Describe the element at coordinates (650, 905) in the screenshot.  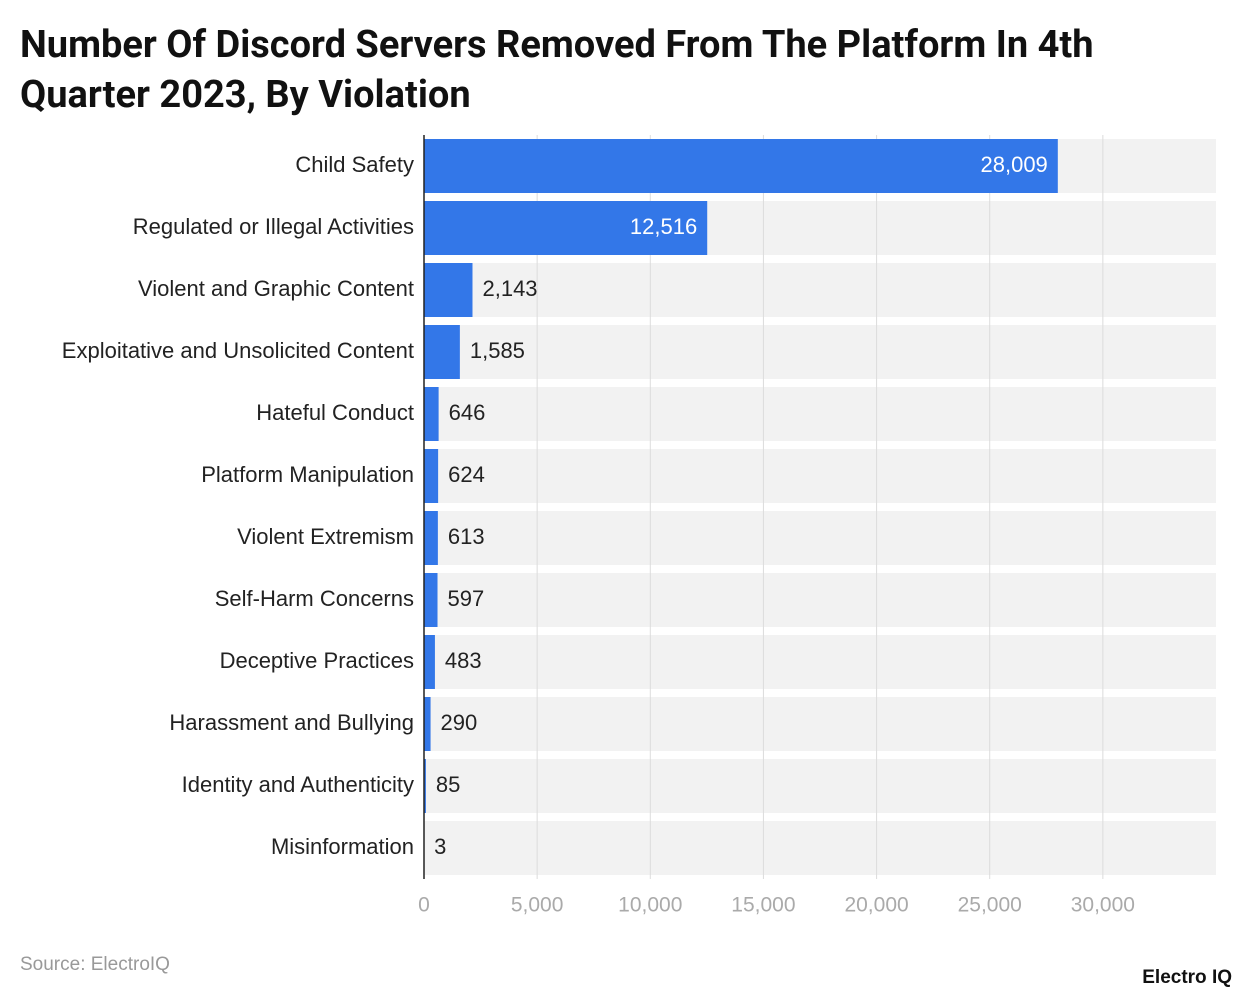
I see `x-tick-label: 10,000` at that location.